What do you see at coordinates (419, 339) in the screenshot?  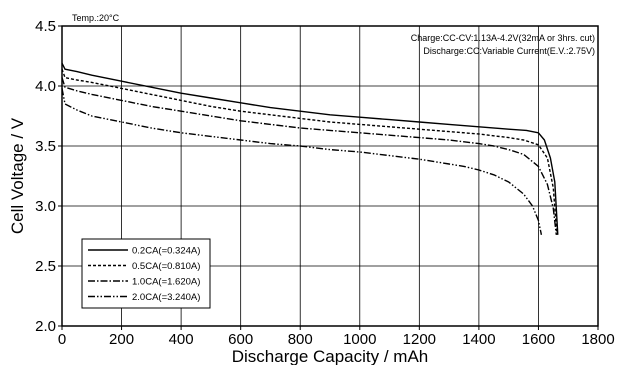 I see `x-tick-label: 1200` at bounding box center [419, 339].